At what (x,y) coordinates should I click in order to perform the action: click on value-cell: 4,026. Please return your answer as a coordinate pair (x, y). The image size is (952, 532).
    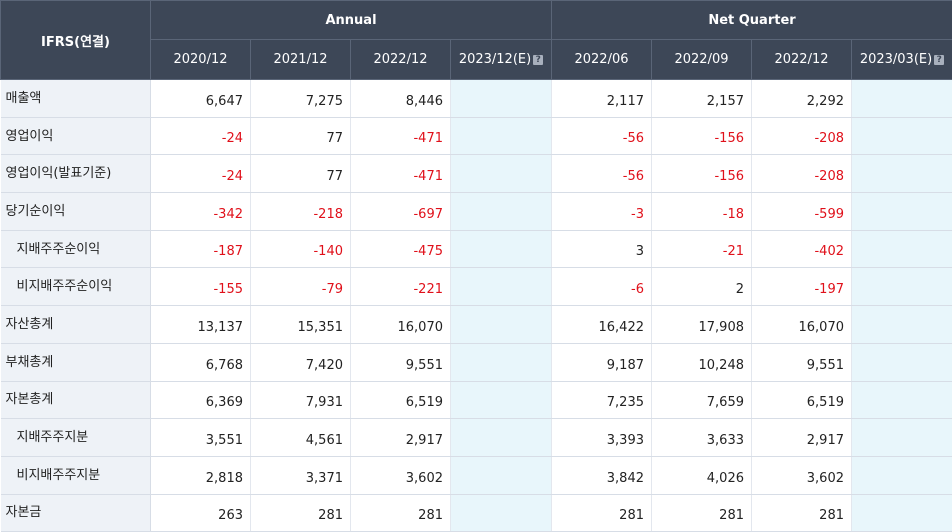
    Looking at the image, I should click on (702, 475).